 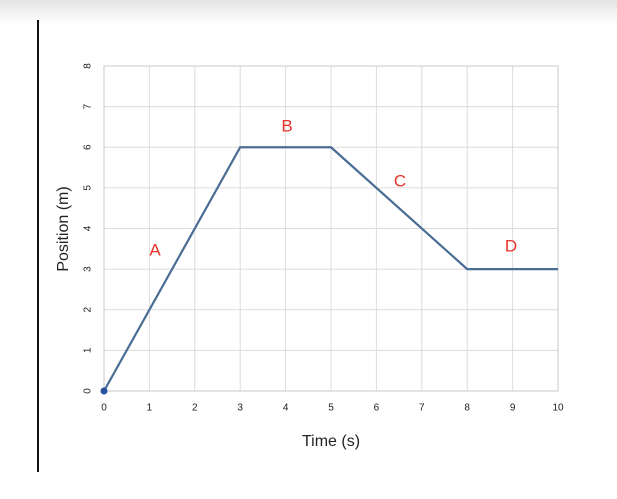 What do you see at coordinates (104, 391) in the screenshot?
I see `start-point` at bounding box center [104, 391].